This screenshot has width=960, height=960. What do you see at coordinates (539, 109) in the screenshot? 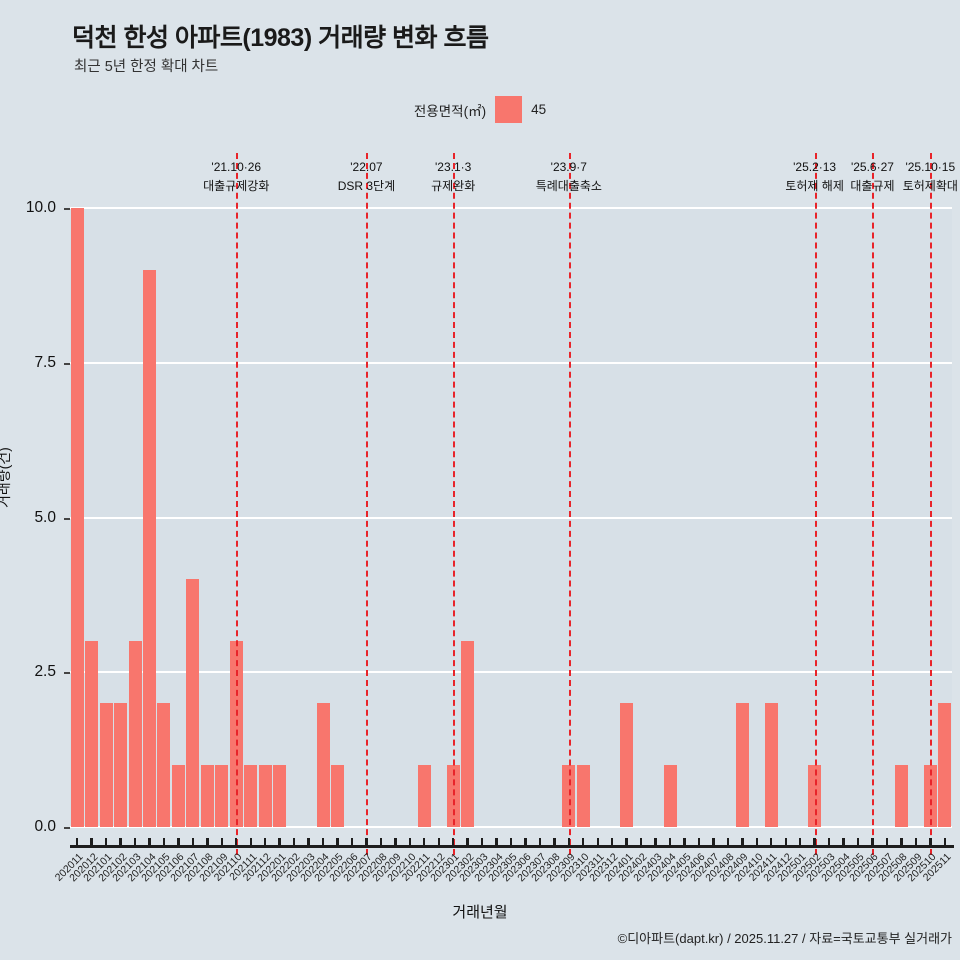
I see `legend-value: 45` at bounding box center [539, 109].